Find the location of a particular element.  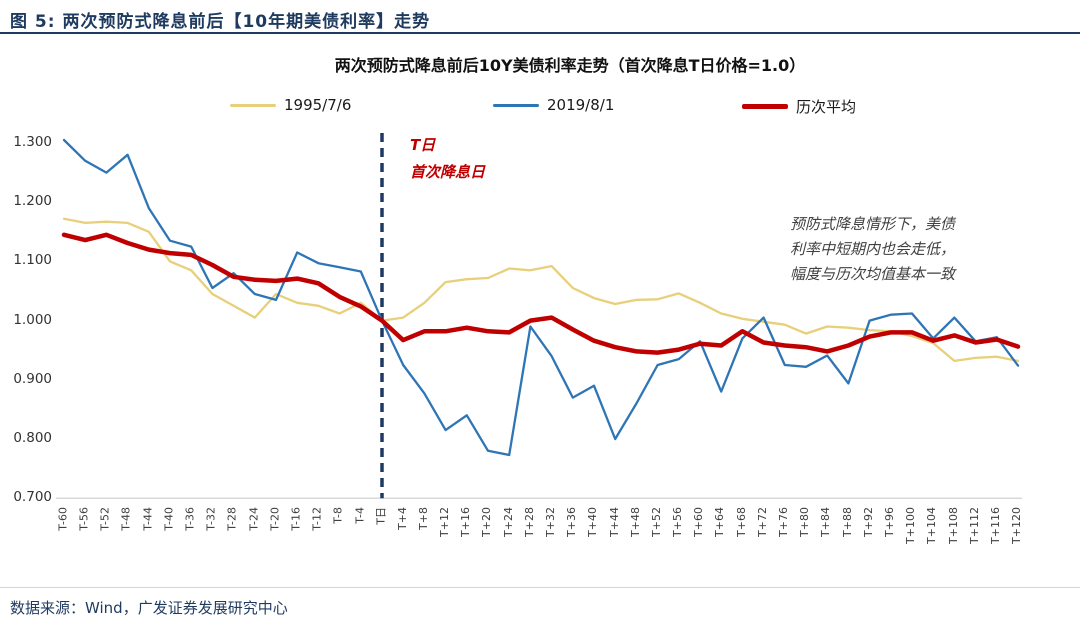

t-day-annotation: T日 首次降息日 is located at coordinates (447, 159).